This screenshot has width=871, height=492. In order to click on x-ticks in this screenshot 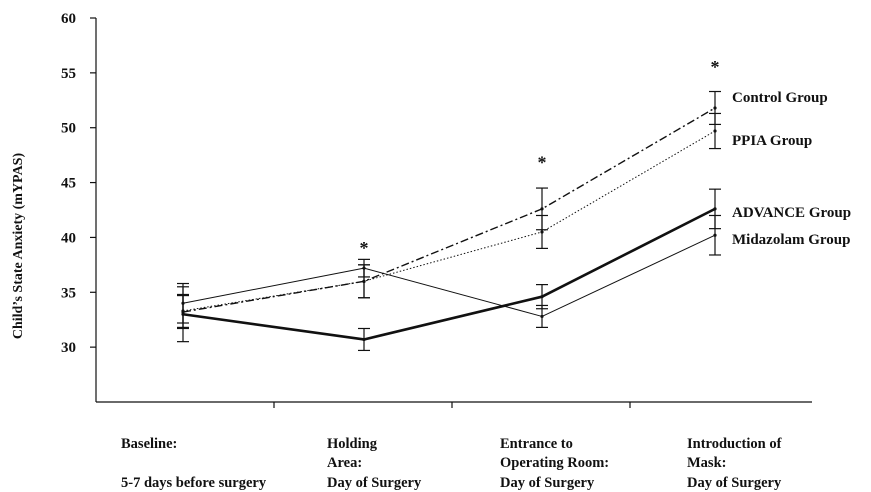, I will do `click(452, 405)`.